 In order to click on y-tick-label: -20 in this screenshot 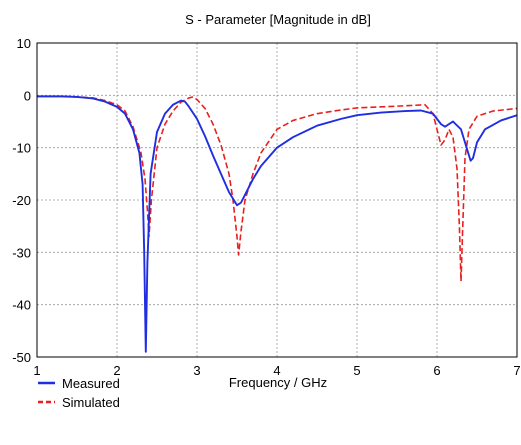, I will do `click(21, 200)`.